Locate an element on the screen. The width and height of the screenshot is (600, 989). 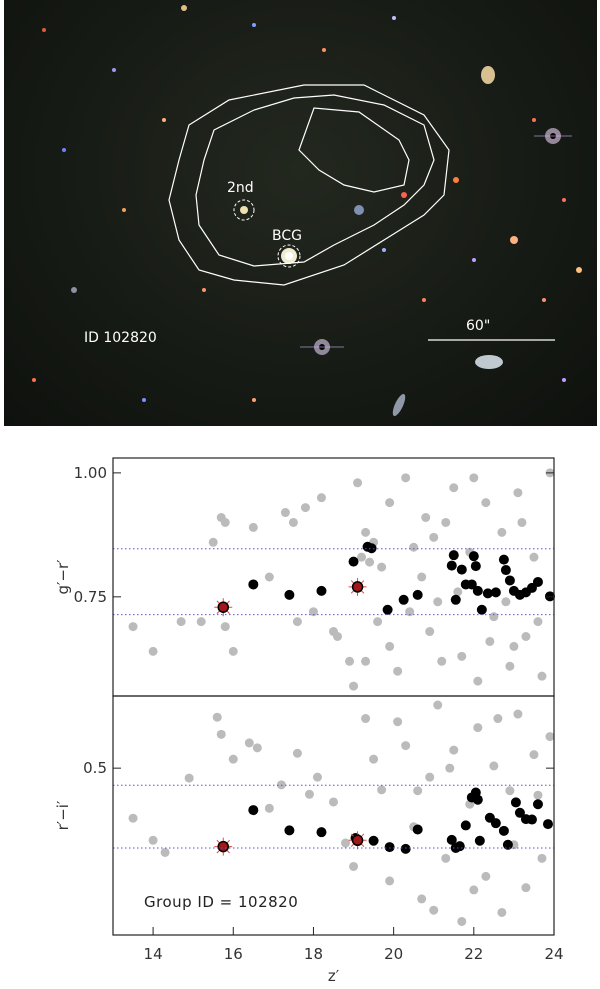
gr-reference-lines is located at coordinates (333, 582).